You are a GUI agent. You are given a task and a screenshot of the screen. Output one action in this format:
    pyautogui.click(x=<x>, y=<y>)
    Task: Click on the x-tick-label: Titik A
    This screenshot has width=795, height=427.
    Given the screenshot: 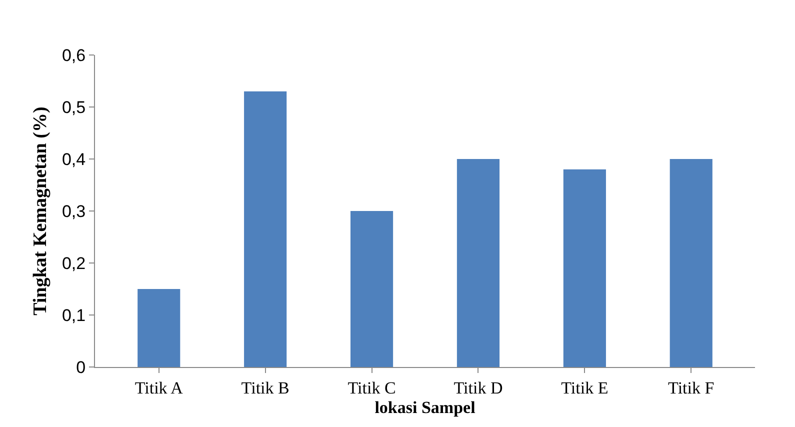 What is the action you would take?
    pyautogui.click(x=159, y=388)
    